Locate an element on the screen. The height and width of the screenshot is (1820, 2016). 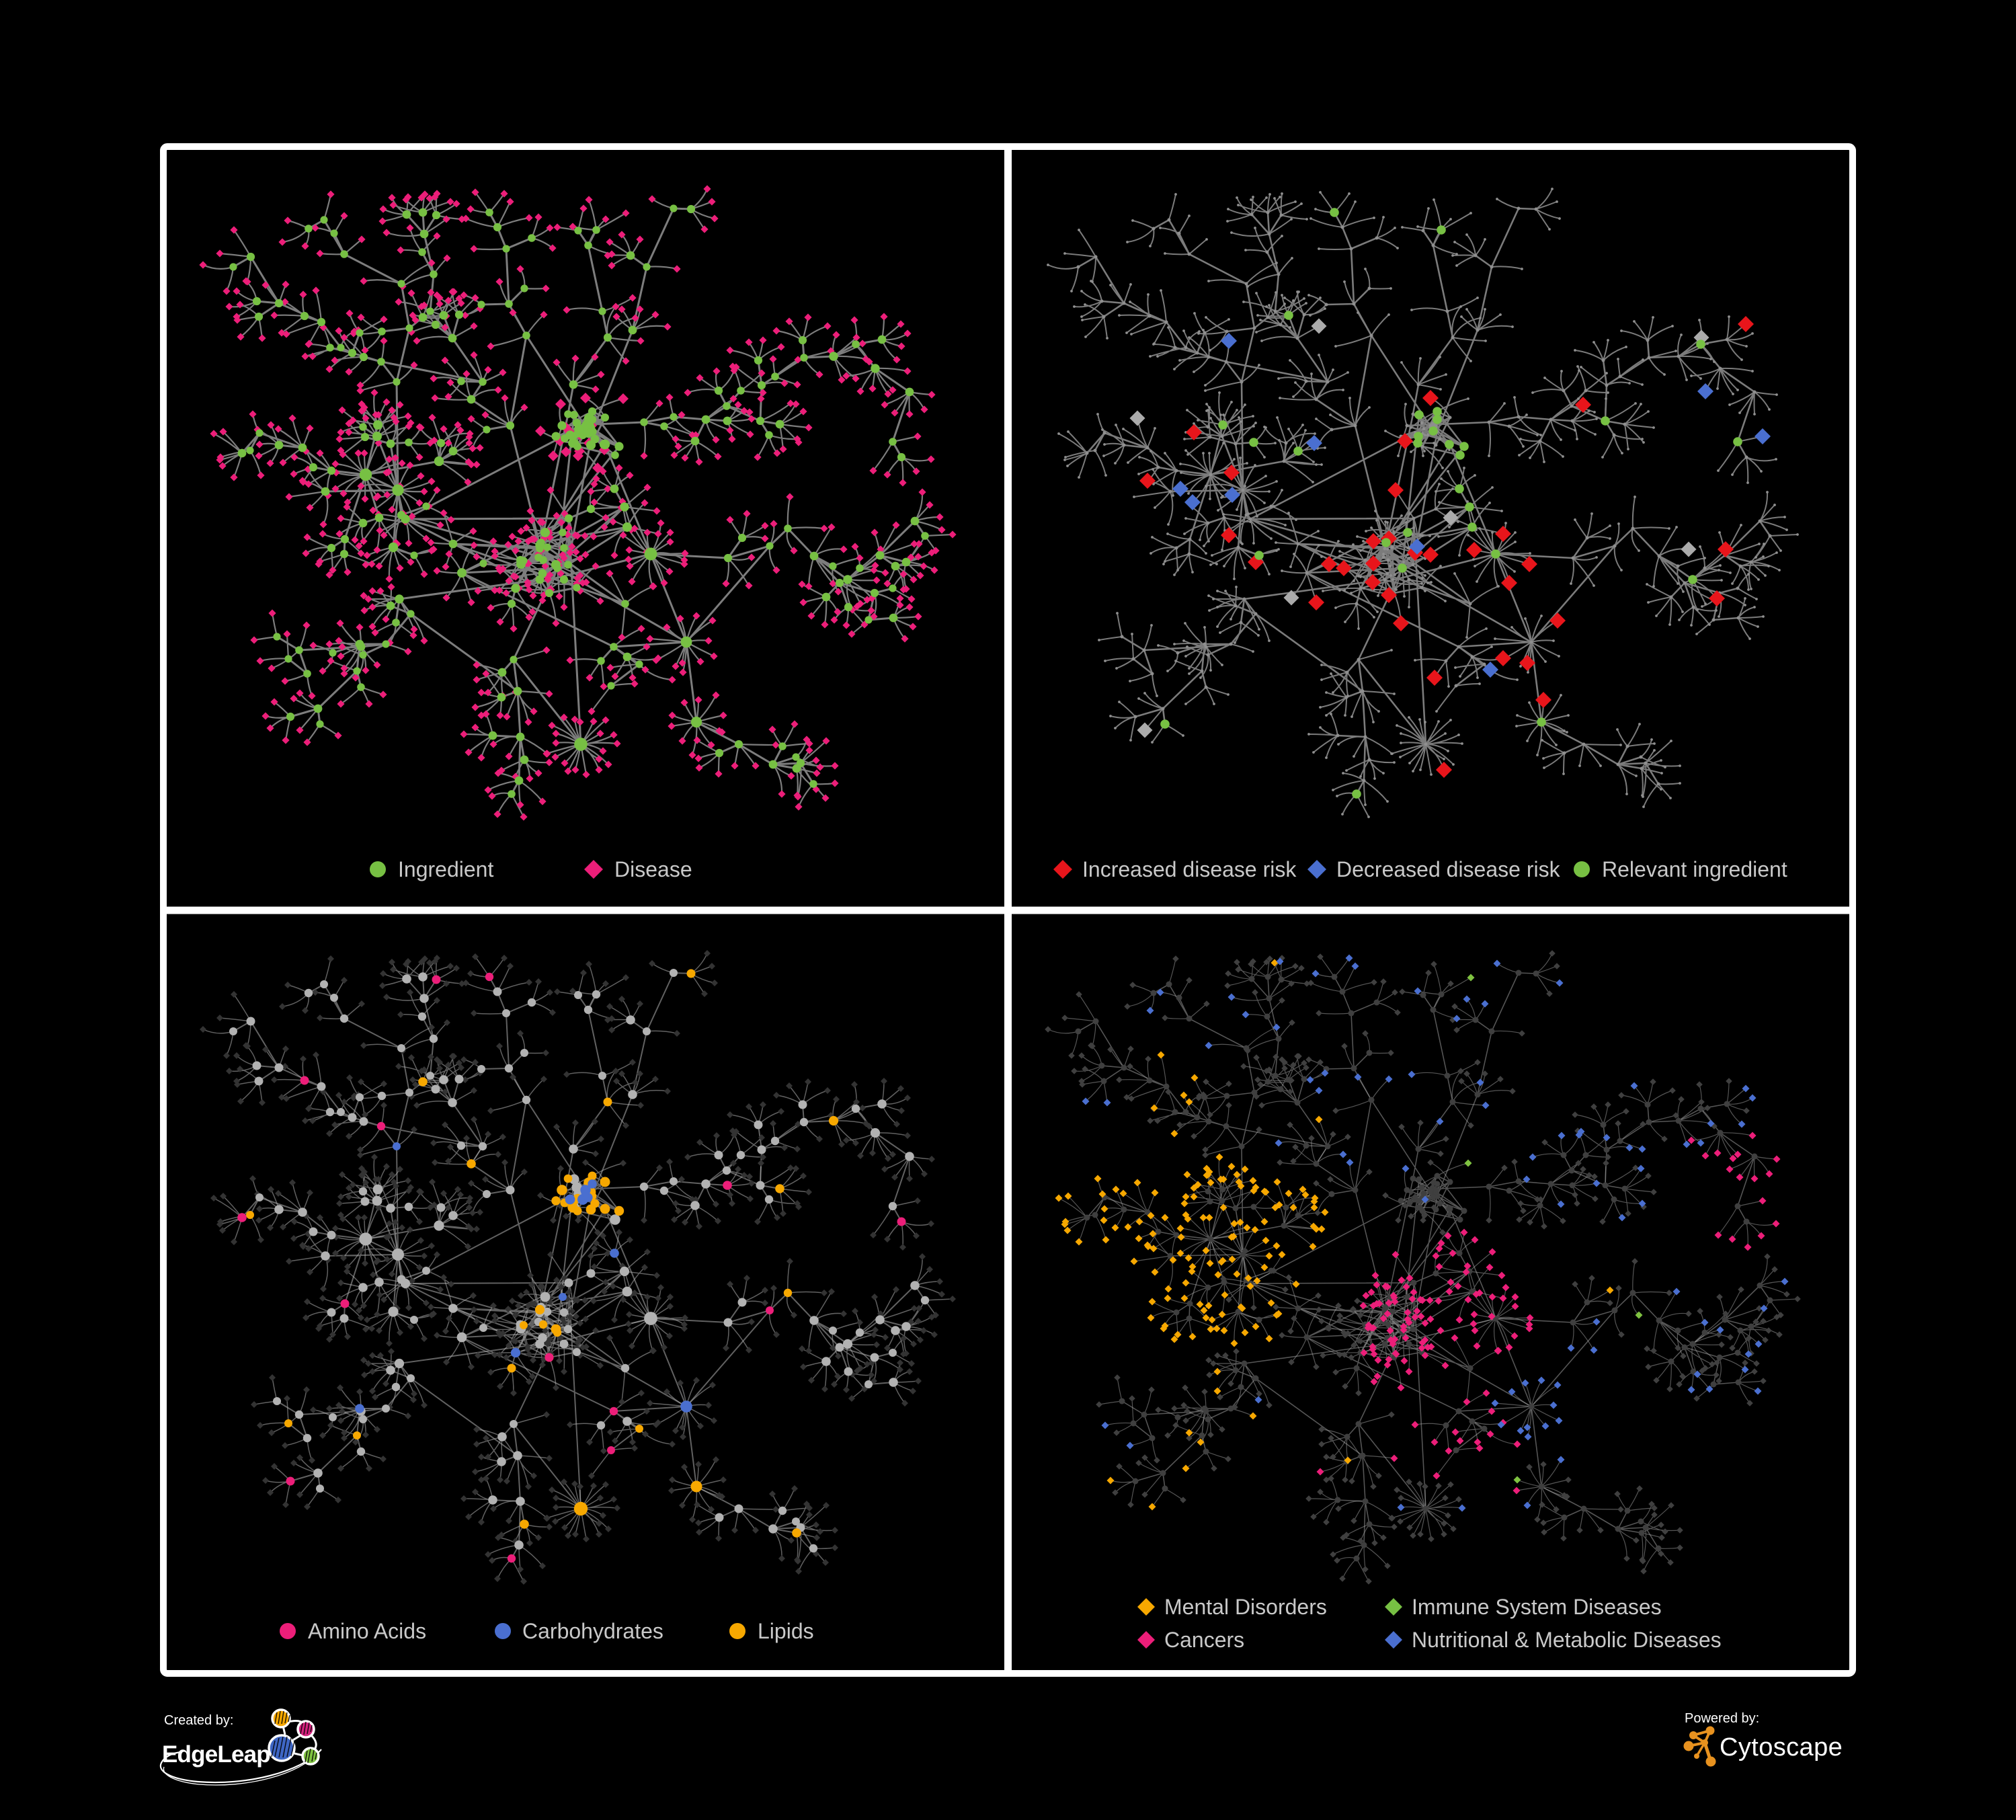
svg-text:Nutritional & Metabolic Diseas: Nutritional & Metabolic Diseases is located at coordinates (1567, 1640).